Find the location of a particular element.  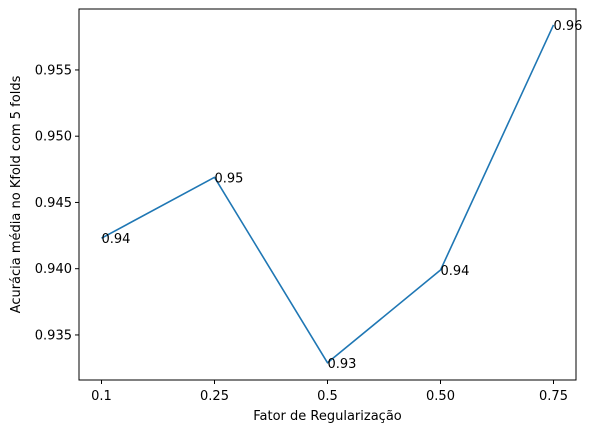

x-tick-label: 0.1 is located at coordinates (101, 396).